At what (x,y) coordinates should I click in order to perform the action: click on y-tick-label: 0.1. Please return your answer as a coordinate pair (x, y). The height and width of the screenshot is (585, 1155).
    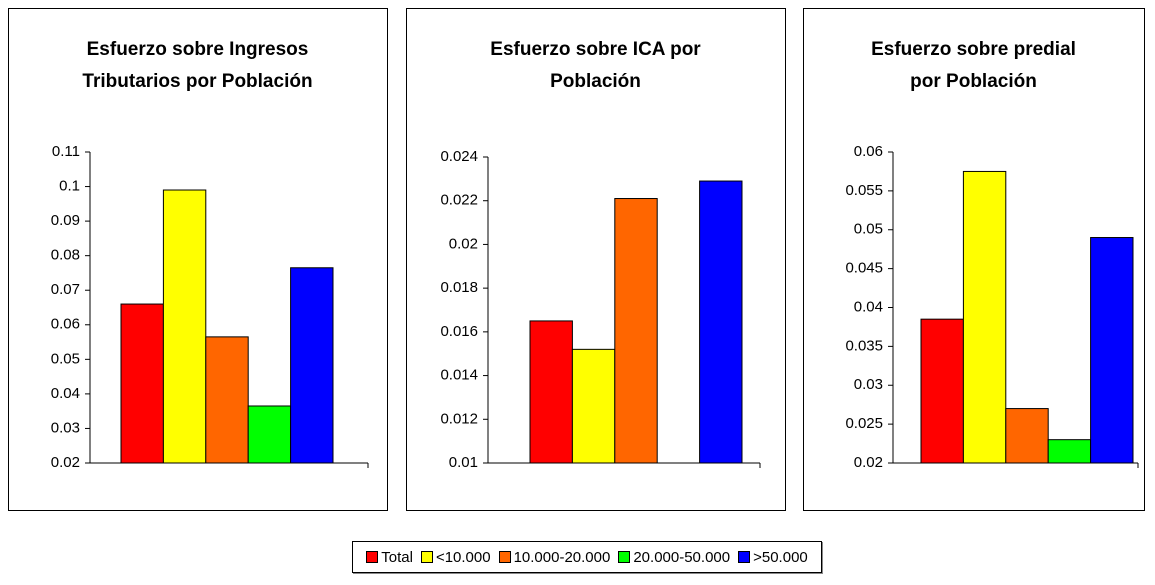
    Looking at the image, I should click on (69, 186).